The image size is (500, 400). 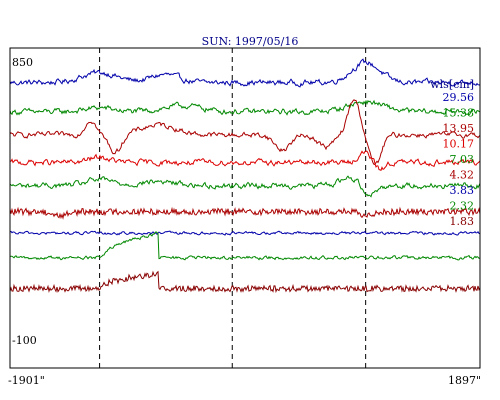 I want to click on y-min-label: -100, so click(x=24, y=340).